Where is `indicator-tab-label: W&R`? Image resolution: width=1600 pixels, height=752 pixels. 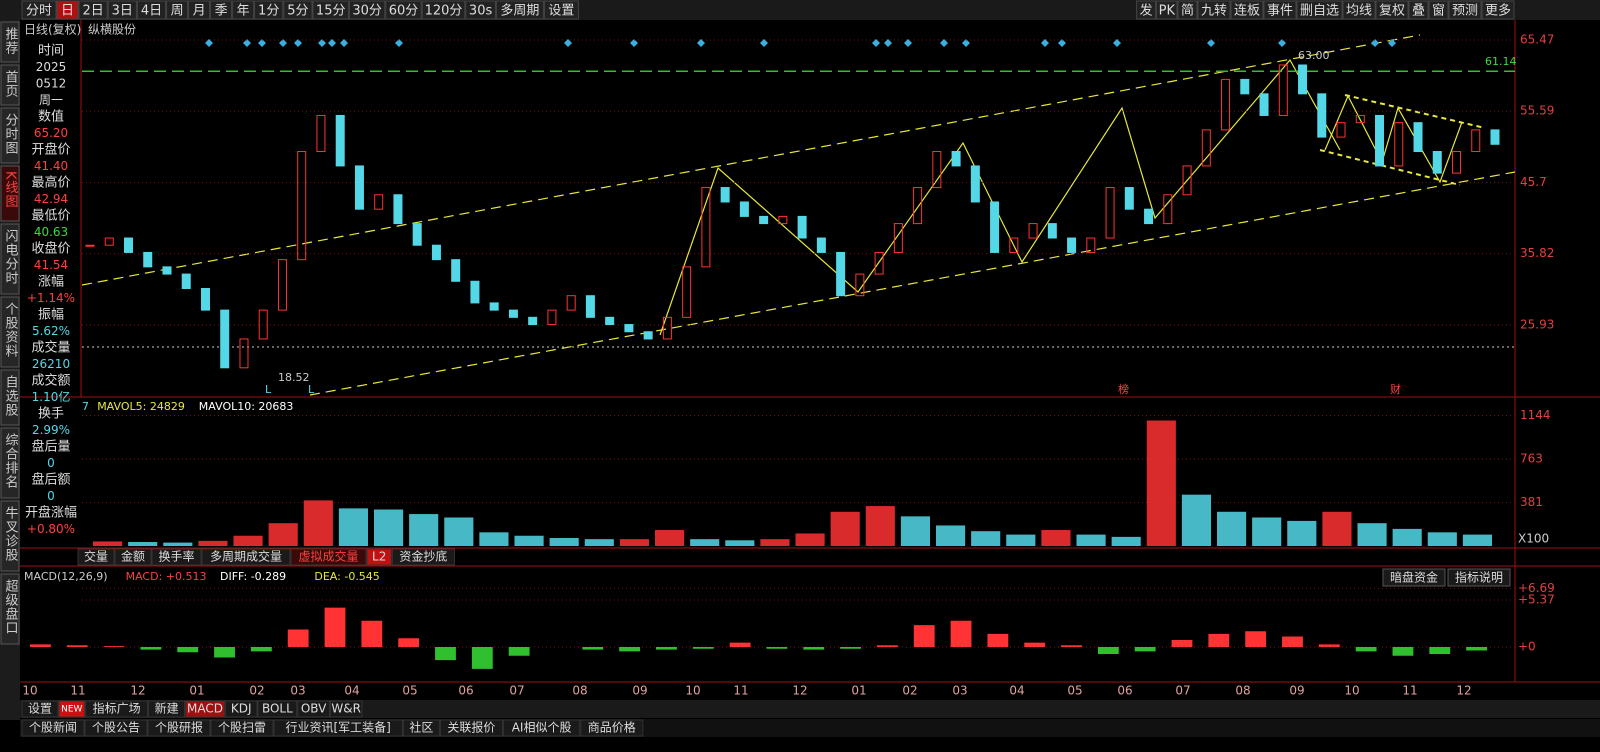 indicator-tab-label: W&R is located at coordinates (346, 709).